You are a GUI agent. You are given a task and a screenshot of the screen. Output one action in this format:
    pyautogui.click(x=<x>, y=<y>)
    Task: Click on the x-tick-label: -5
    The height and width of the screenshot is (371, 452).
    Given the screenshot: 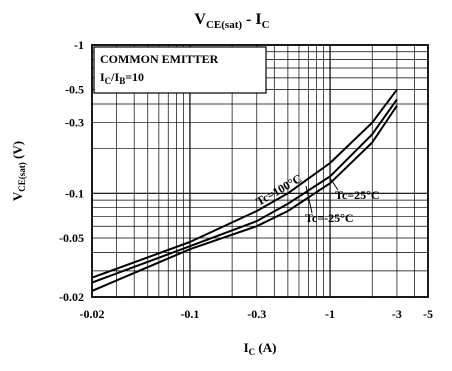 What is the action you would take?
    pyautogui.click(x=428, y=314)
    